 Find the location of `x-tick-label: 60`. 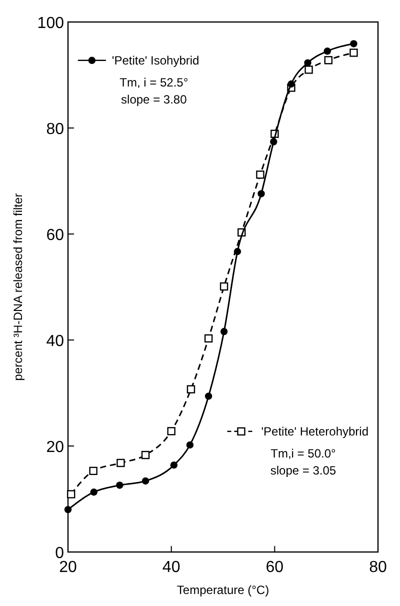

x-tick-label: 60 is located at coordinates (275, 567).